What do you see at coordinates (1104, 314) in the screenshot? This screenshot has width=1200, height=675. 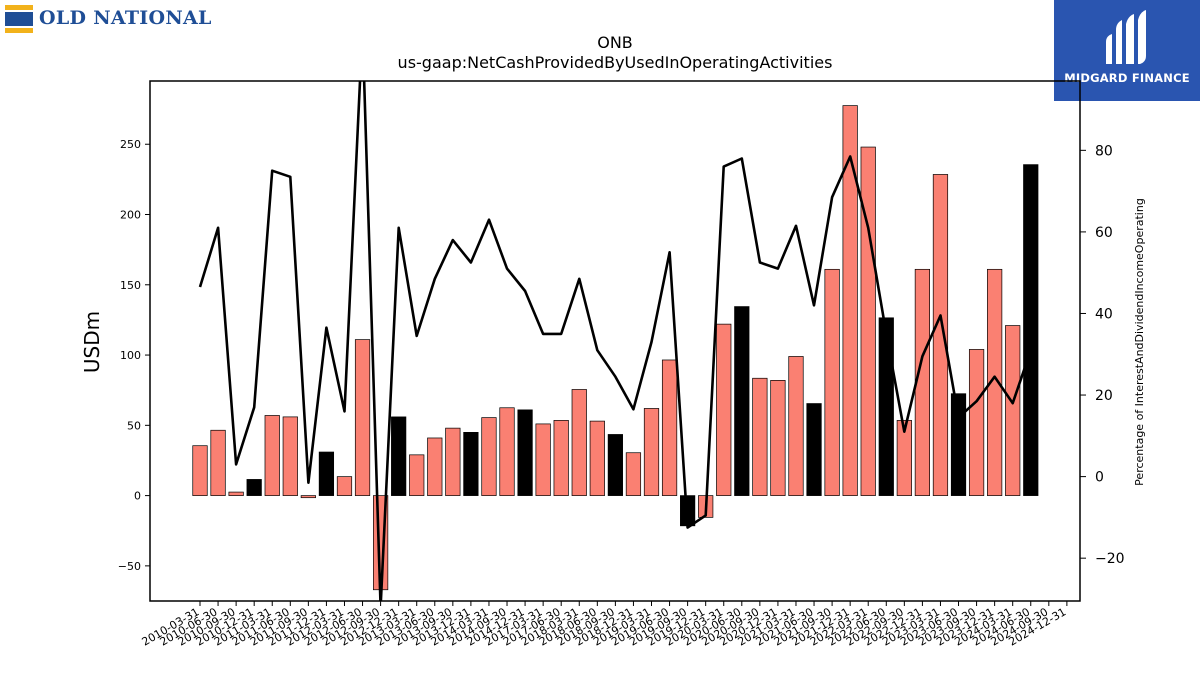 I see `y2-tick-label: 40` at bounding box center [1104, 314].